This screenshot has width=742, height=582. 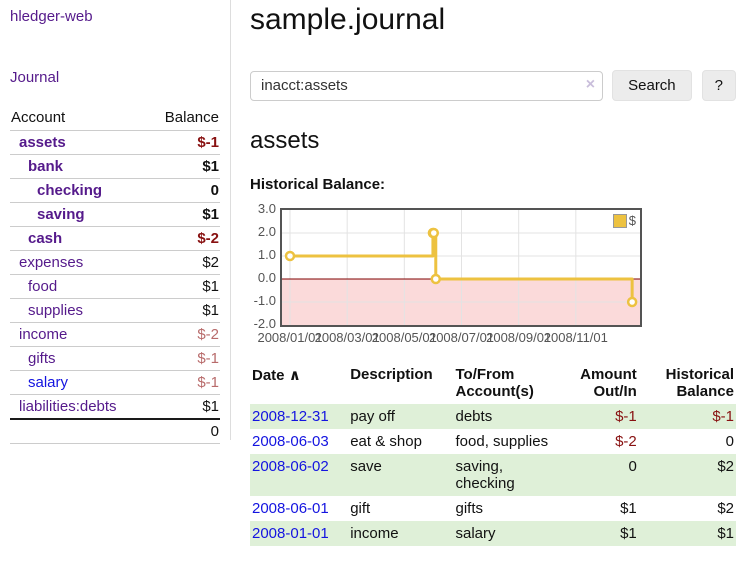 I want to click on y-axis-tick-label: 0.0, so click(x=266, y=277).